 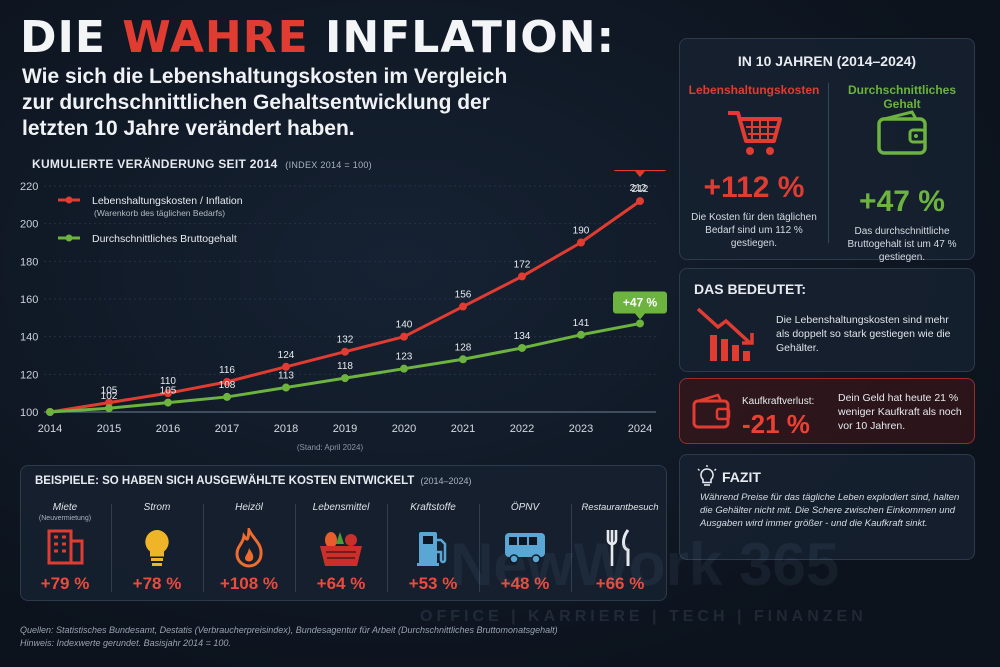 What do you see at coordinates (345, 340) in the screenshot?
I see `data-label: 132` at bounding box center [345, 340].